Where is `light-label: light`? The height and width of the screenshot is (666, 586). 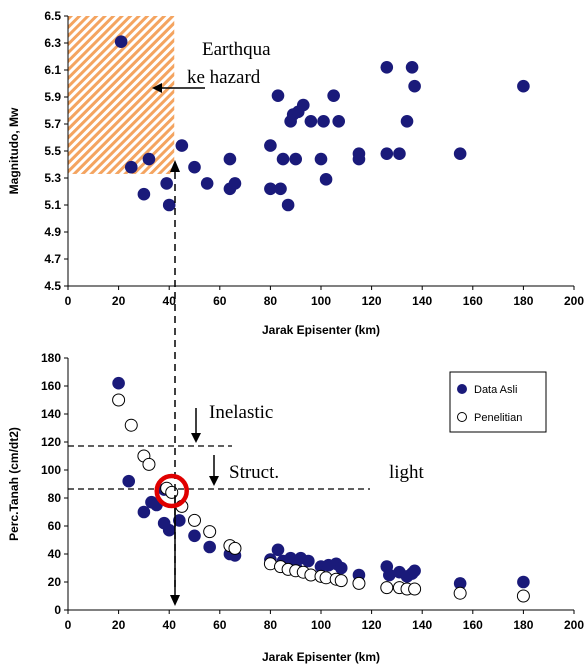 light-label: light is located at coordinates (407, 472).